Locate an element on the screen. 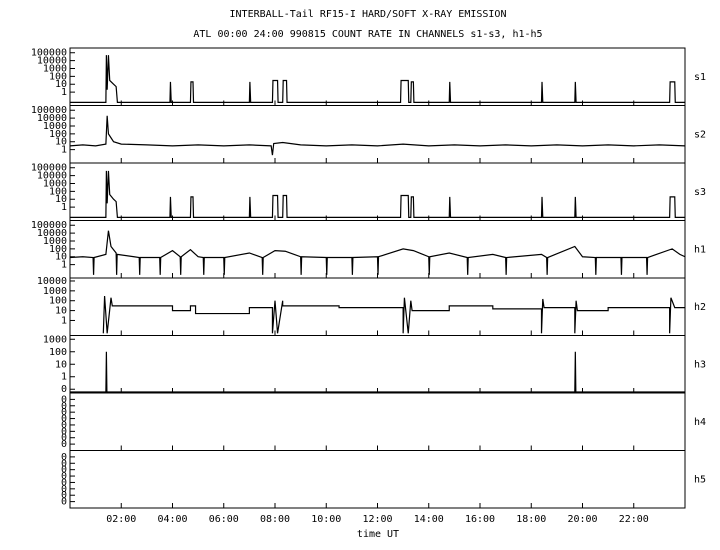 Image resolution: width=720 pixels, height=550 pixels. x-tick-label: 20:00 is located at coordinates (582, 519).